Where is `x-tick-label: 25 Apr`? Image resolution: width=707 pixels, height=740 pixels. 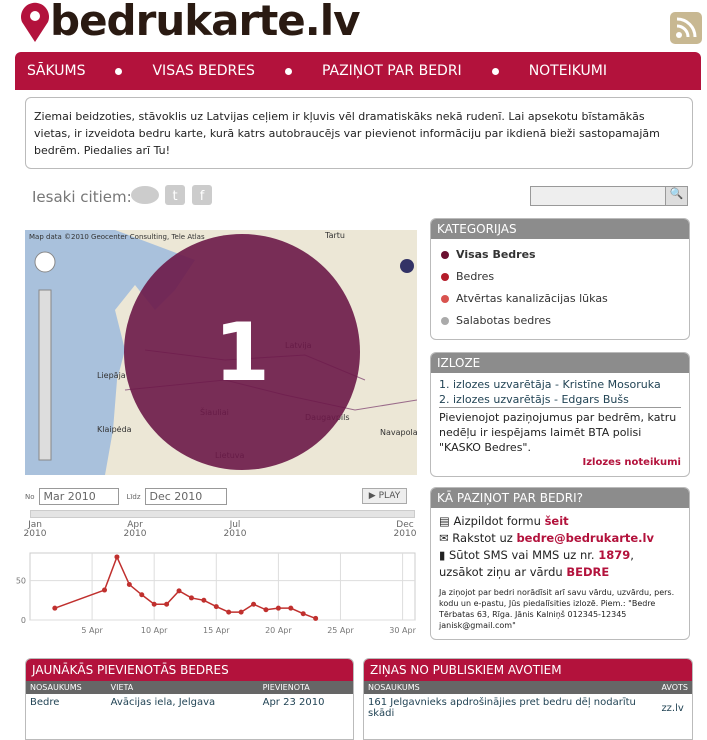 x-tick-label: 25 Apr is located at coordinates (340, 630).